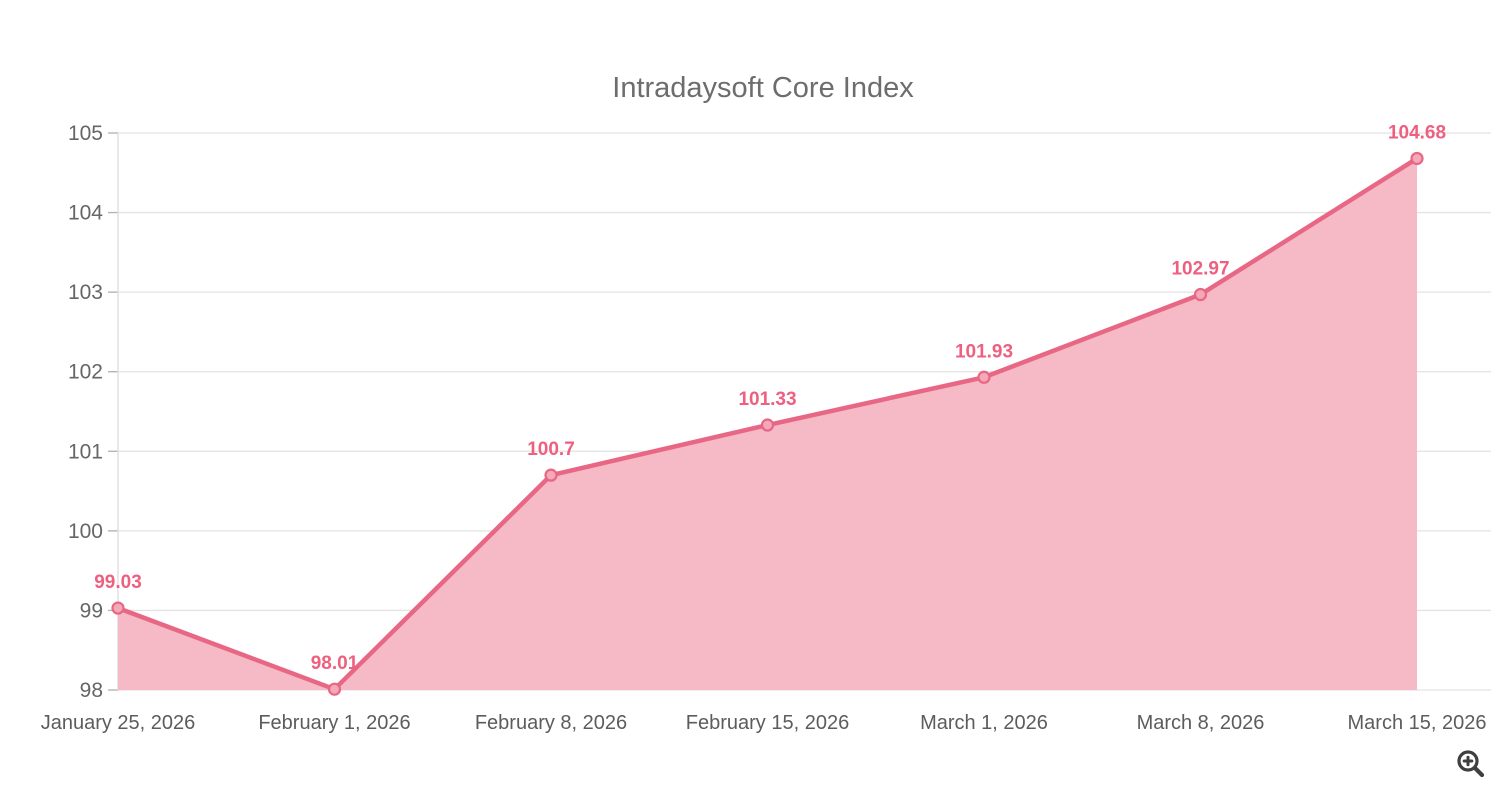 This screenshot has height=791, width=1500. I want to click on chart-title: Intradaysoft Core Index, so click(763, 88).